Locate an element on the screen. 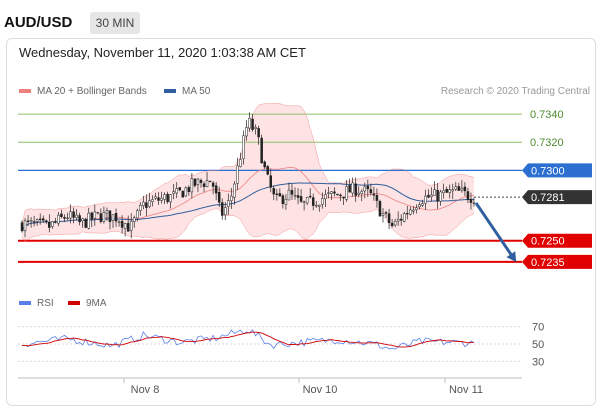 This screenshot has width=600, height=409. rsi-tick-label: 30 is located at coordinates (538, 362).